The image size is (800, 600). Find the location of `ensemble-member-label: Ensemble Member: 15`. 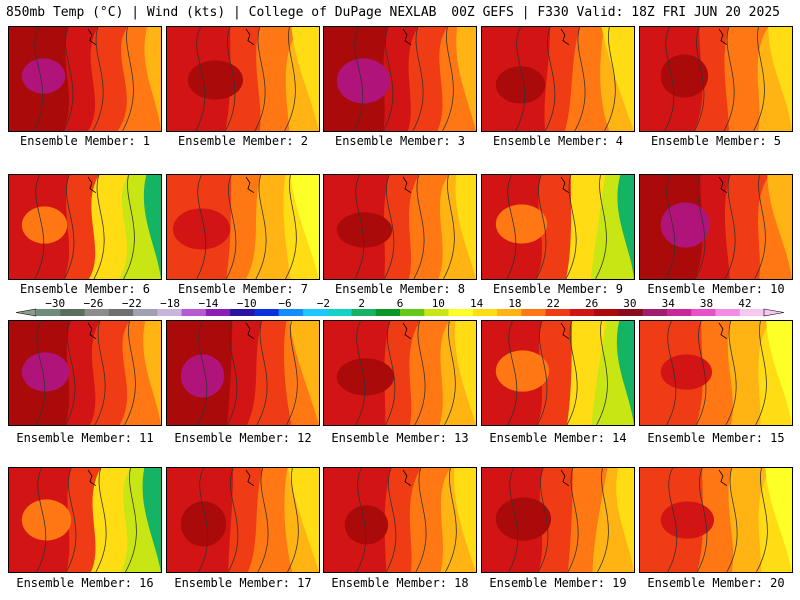

ensemble-member-label: Ensemble Member: 15 is located at coordinates (716, 438).